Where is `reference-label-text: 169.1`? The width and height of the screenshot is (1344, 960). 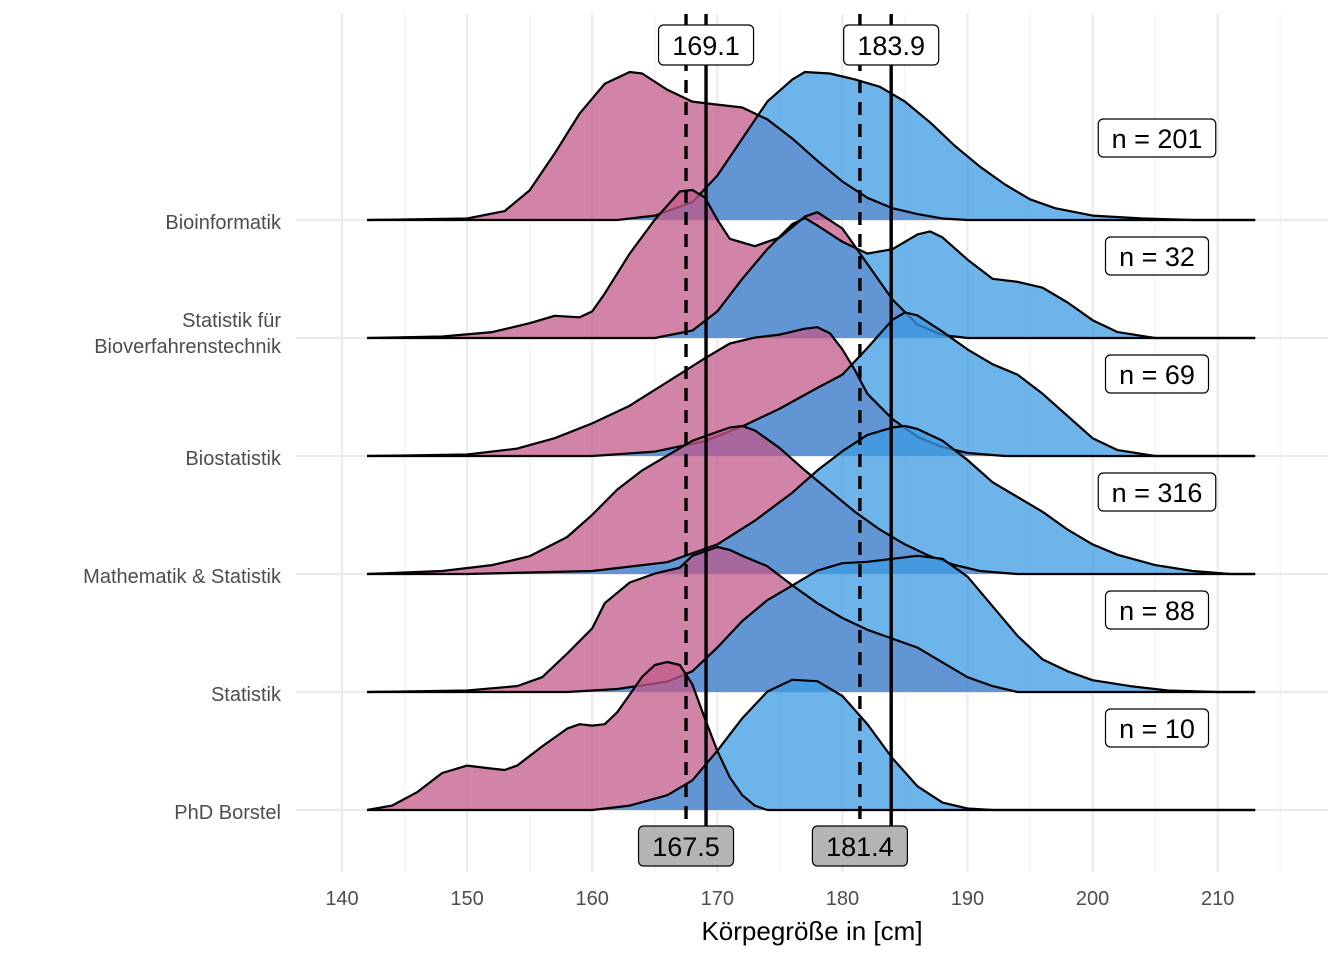 reference-label-text: 169.1 is located at coordinates (706, 46).